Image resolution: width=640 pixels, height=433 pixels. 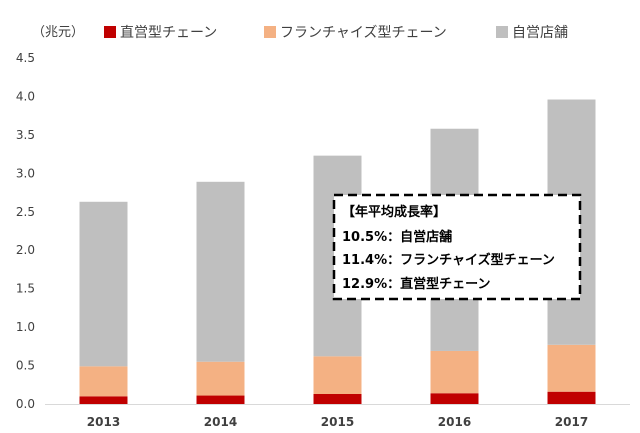 What do you see at coordinates (454, 422) in the screenshot?
I see `x-tick-label: 2016` at bounding box center [454, 422].